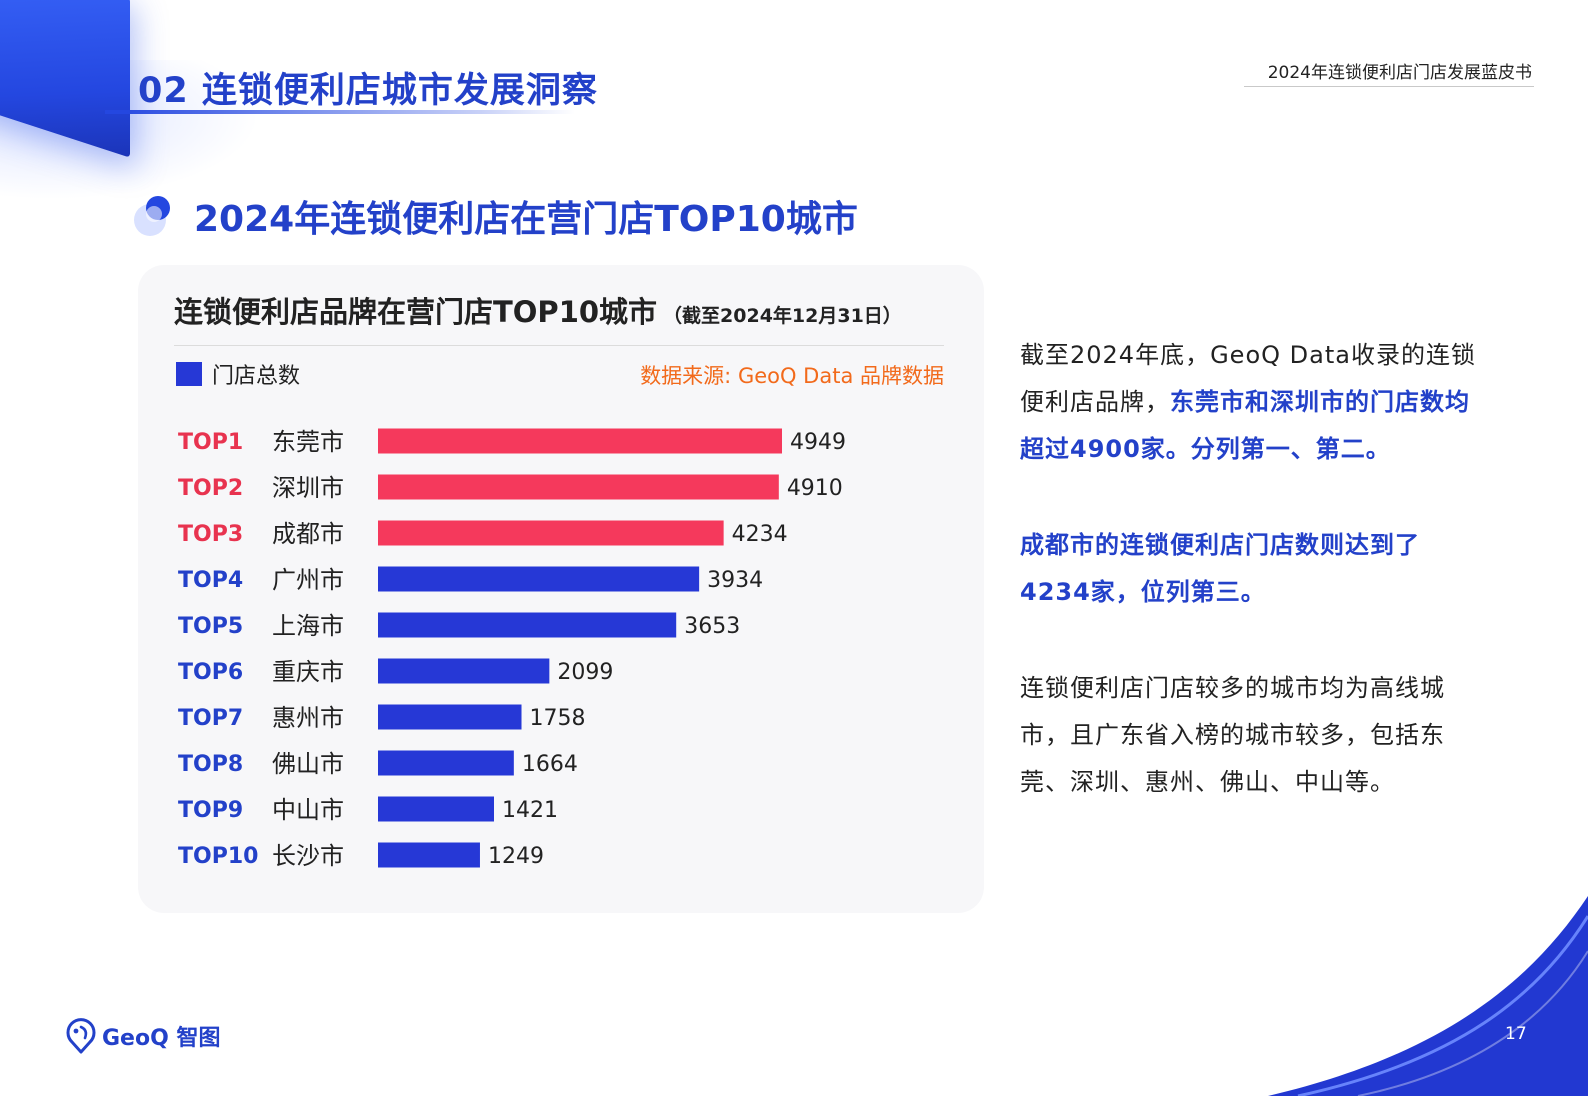 Image resolution: width=1588 pixels, height=1096 pixels. I want to click on rank-label: TOP1, so click(210, 442).